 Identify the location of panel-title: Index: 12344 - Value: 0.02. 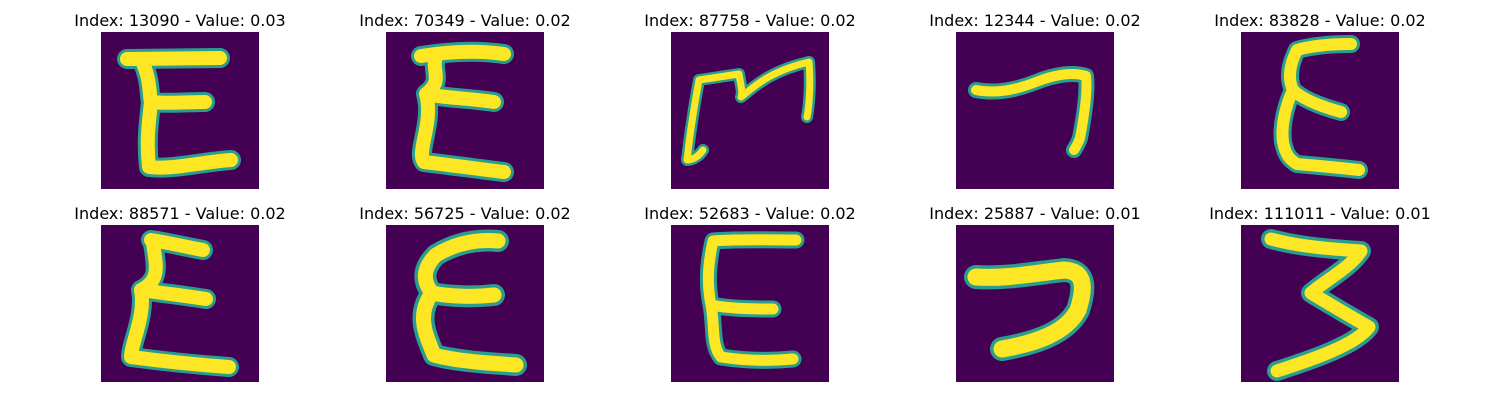
(1035, 21).